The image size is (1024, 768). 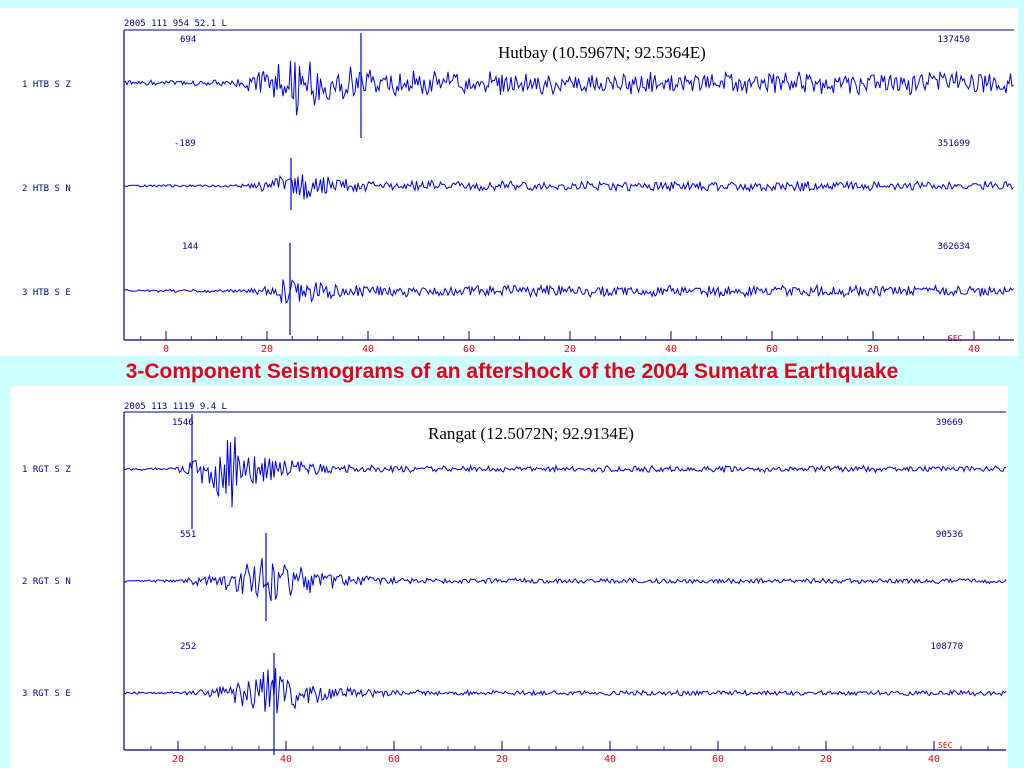 What do you see at coordinates (949, 535) in the screenshot?
I see `trace-right-value: 90536` at bounding box center [949, 535].